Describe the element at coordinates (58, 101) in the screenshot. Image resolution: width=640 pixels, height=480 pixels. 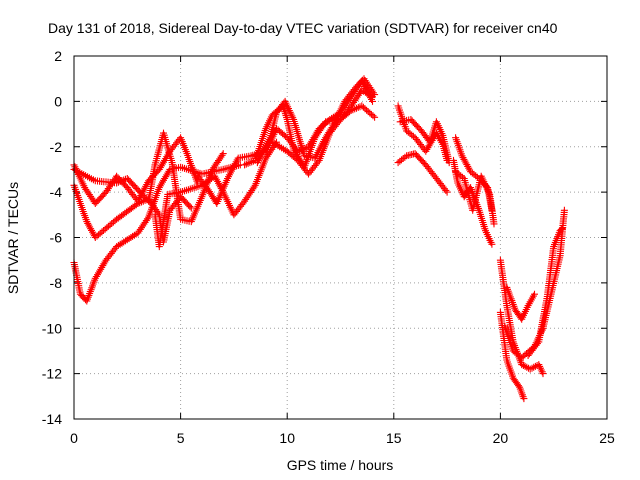
I see `y-tick-label: 0` at that location.